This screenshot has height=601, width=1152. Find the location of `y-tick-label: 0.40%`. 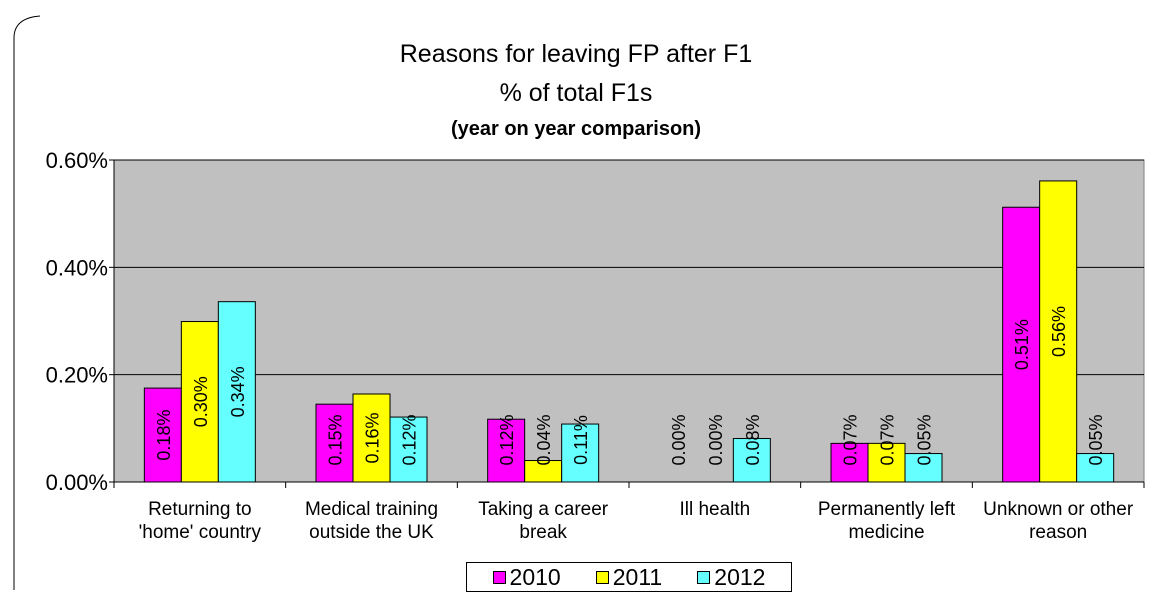

y-tick-label: 0.40% is located at coordinates (77, 267).